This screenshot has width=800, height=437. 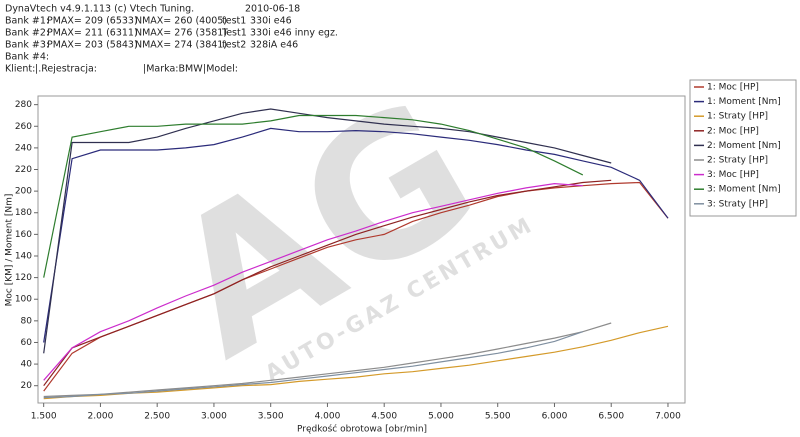 I want to click on y-tick-label: 260, so click(x=23, y=127).